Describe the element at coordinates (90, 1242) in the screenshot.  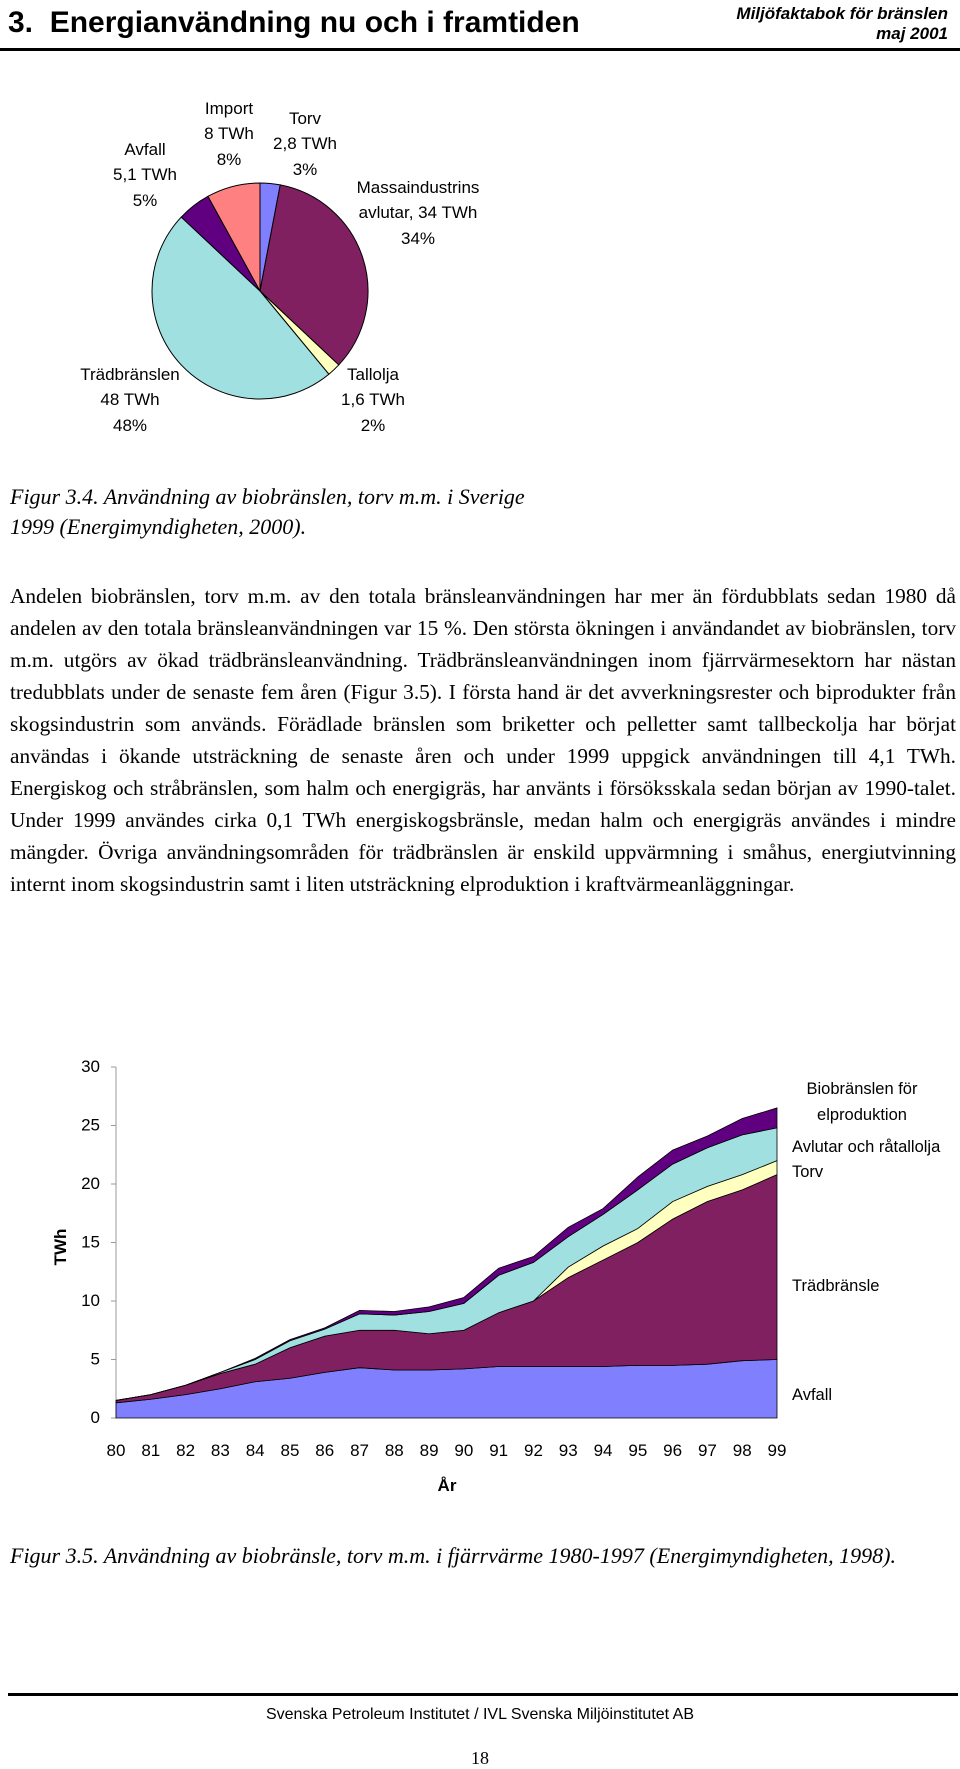
I see `y-tick-label: 15` at that location.